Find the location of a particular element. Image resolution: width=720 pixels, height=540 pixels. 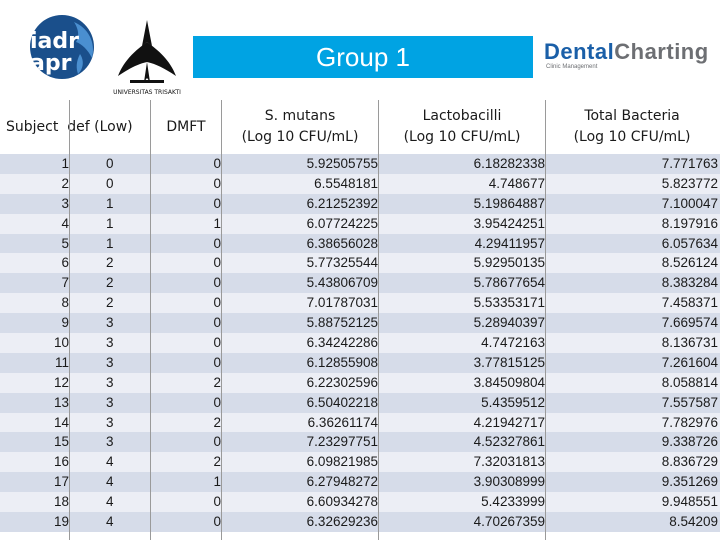

cell-smutans: 6.60934278 is located at coordinates (342, 502).